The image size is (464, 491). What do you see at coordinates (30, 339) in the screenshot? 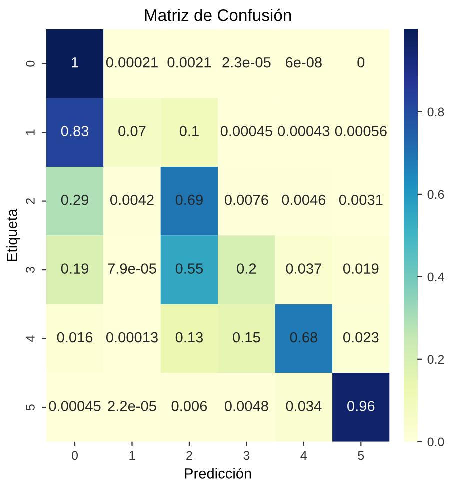
I see `y-tick-label: 4` at bounding box center [30, 339].